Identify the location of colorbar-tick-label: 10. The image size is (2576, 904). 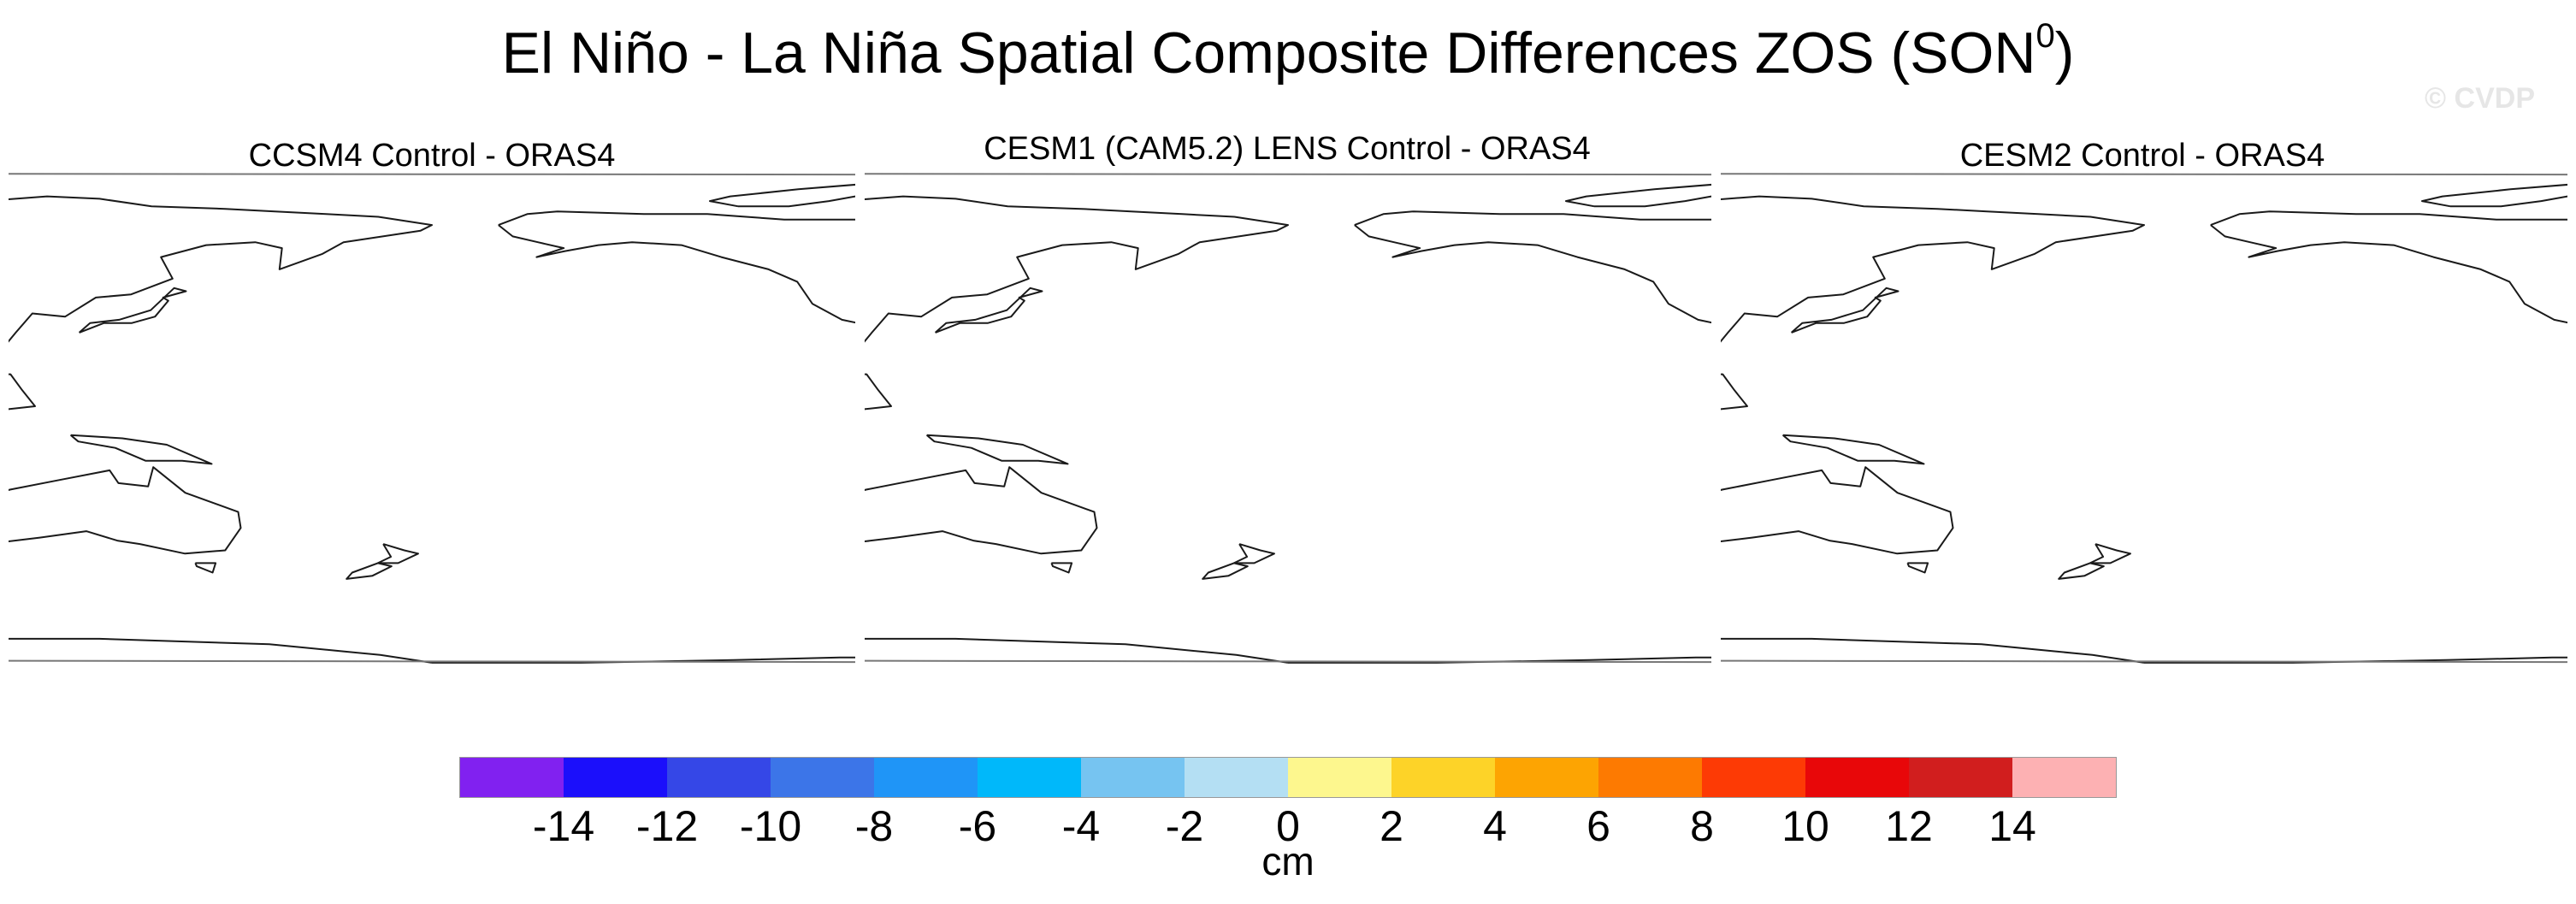
(1805, 826).